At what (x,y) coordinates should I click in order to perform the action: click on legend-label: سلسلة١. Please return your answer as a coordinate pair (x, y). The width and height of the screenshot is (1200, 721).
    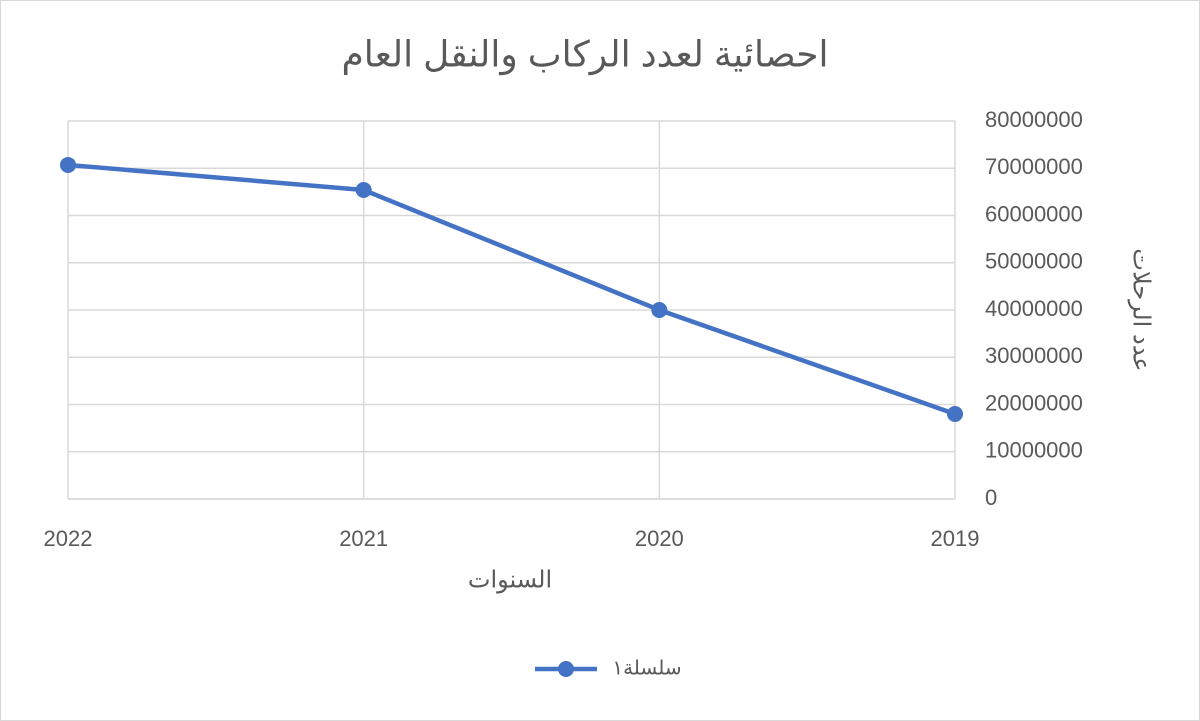
    Looking at the image, I should click on (646, 668).